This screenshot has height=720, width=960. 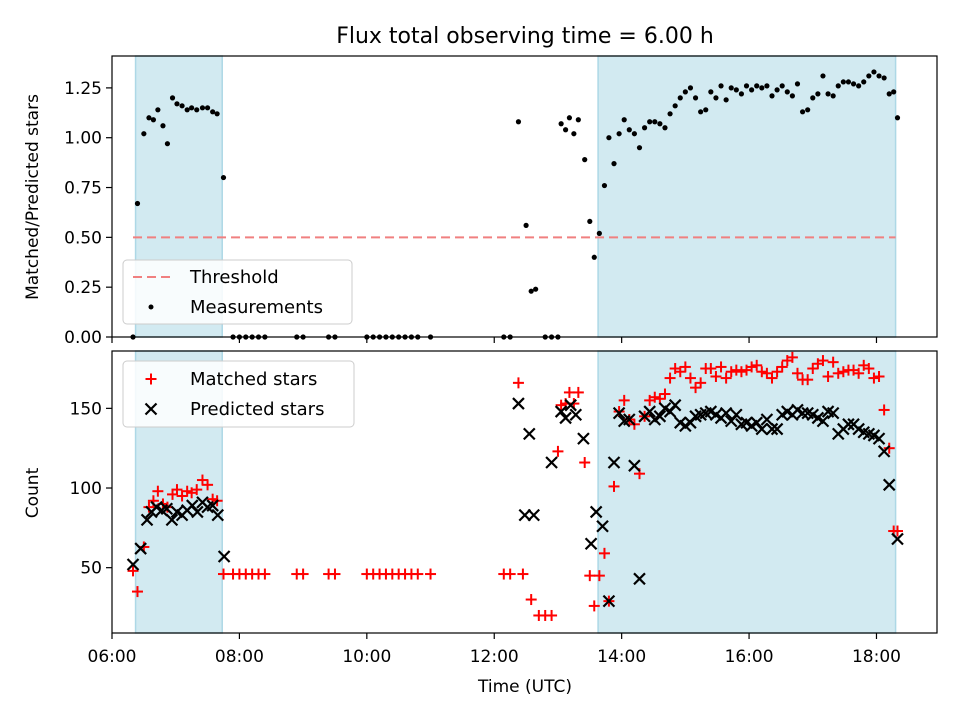 I want to click on count-y-ticks: 50 100 150, so click(x=91, y=489).